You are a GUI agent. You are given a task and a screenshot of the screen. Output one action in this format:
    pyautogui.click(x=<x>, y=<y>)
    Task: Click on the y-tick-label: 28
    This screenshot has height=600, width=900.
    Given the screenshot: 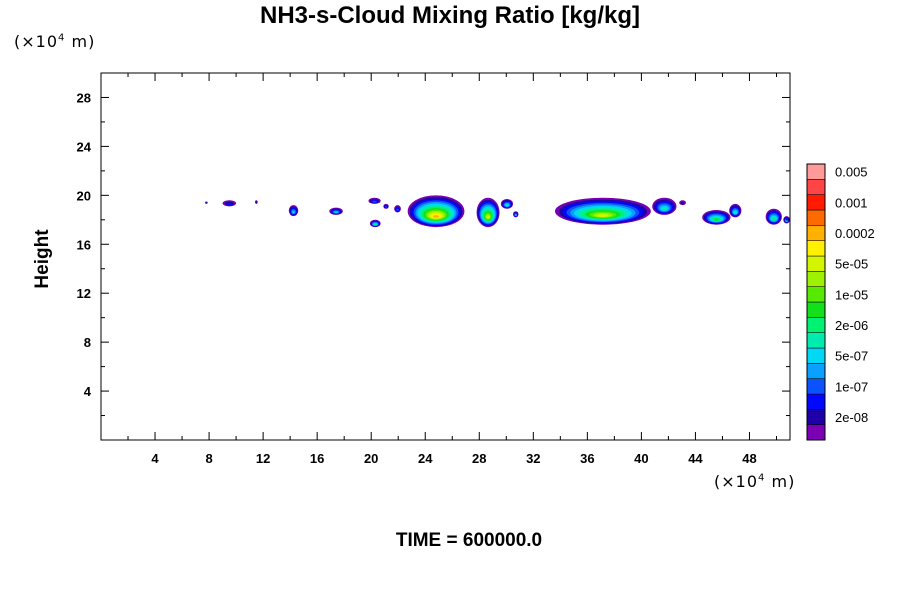 What is the action you would take?
    pyautogui.click(x=84, y=97)
    